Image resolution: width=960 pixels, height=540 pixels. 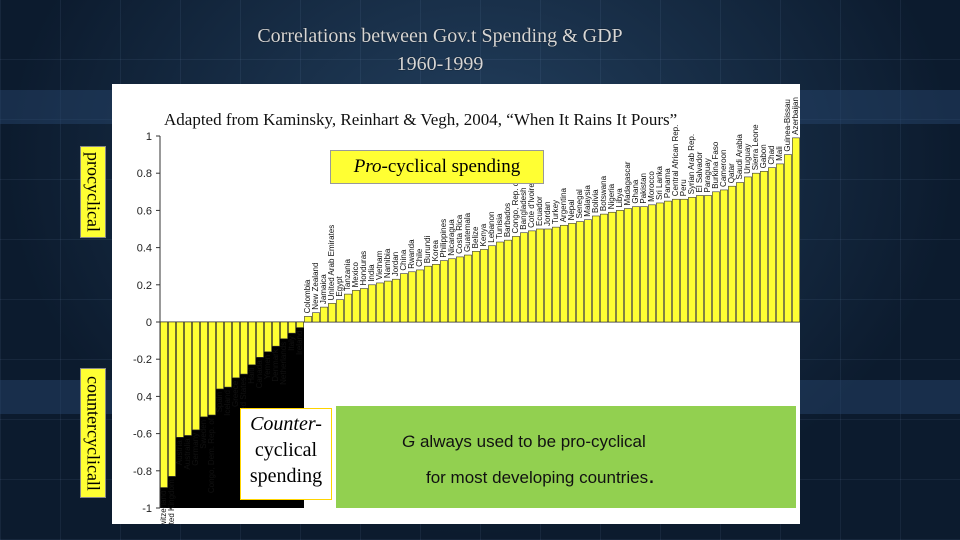 What do you see at coordinates (142, 360) in the screenshot?
I see `y-tick-label: -0.2` at bounding box center [142, 360].